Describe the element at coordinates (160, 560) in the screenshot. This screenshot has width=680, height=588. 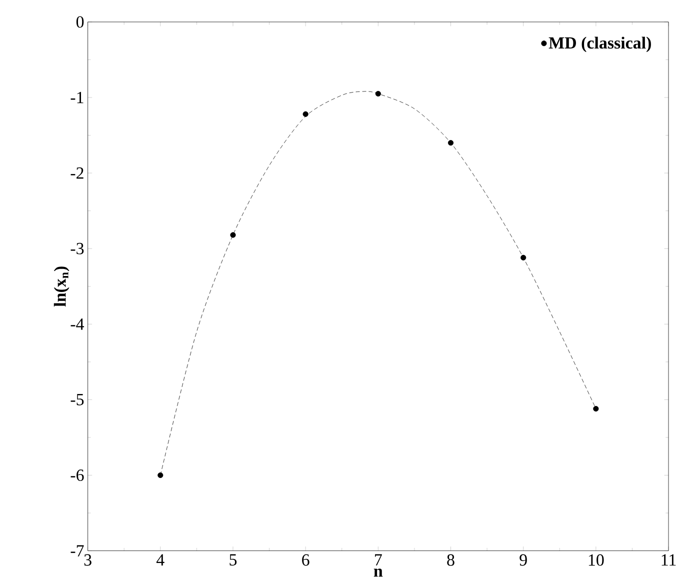
I see `x-tick-label: 4` at that location.